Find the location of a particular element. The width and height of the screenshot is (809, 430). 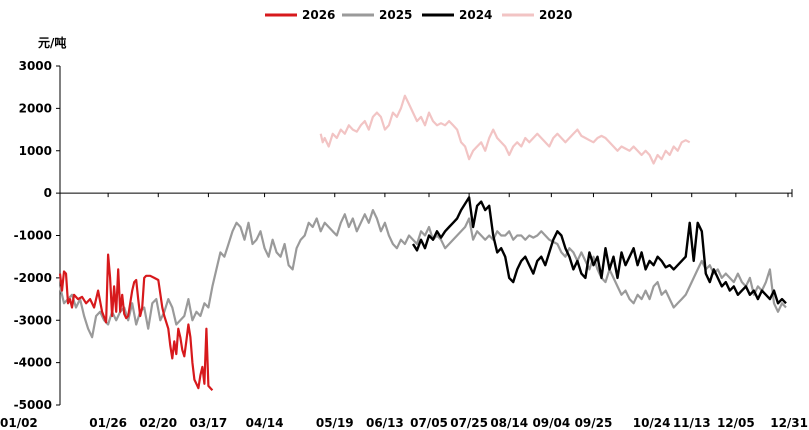

x-tick-label: 10/24 is located at coordinates (652, 423).